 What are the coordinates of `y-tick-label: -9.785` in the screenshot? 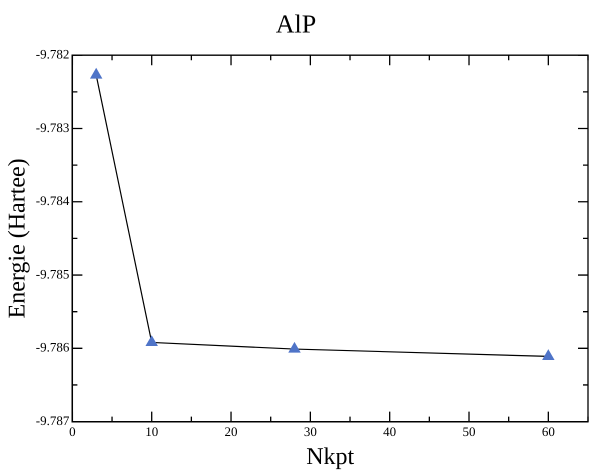 It's located at (53, 274).